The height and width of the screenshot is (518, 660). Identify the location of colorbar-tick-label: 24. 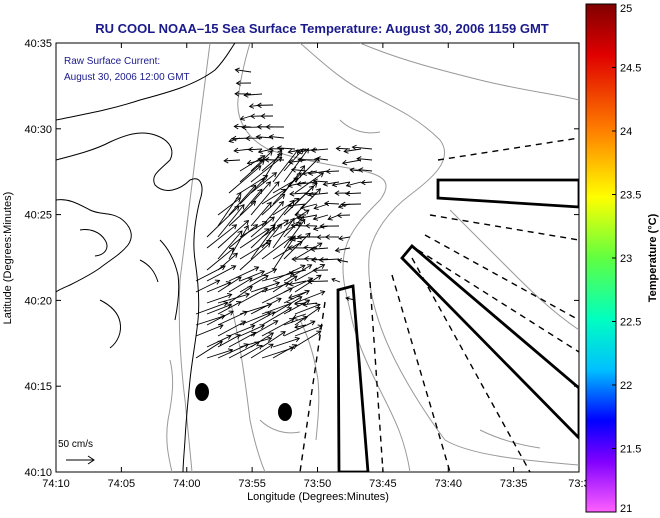
(626, 132).